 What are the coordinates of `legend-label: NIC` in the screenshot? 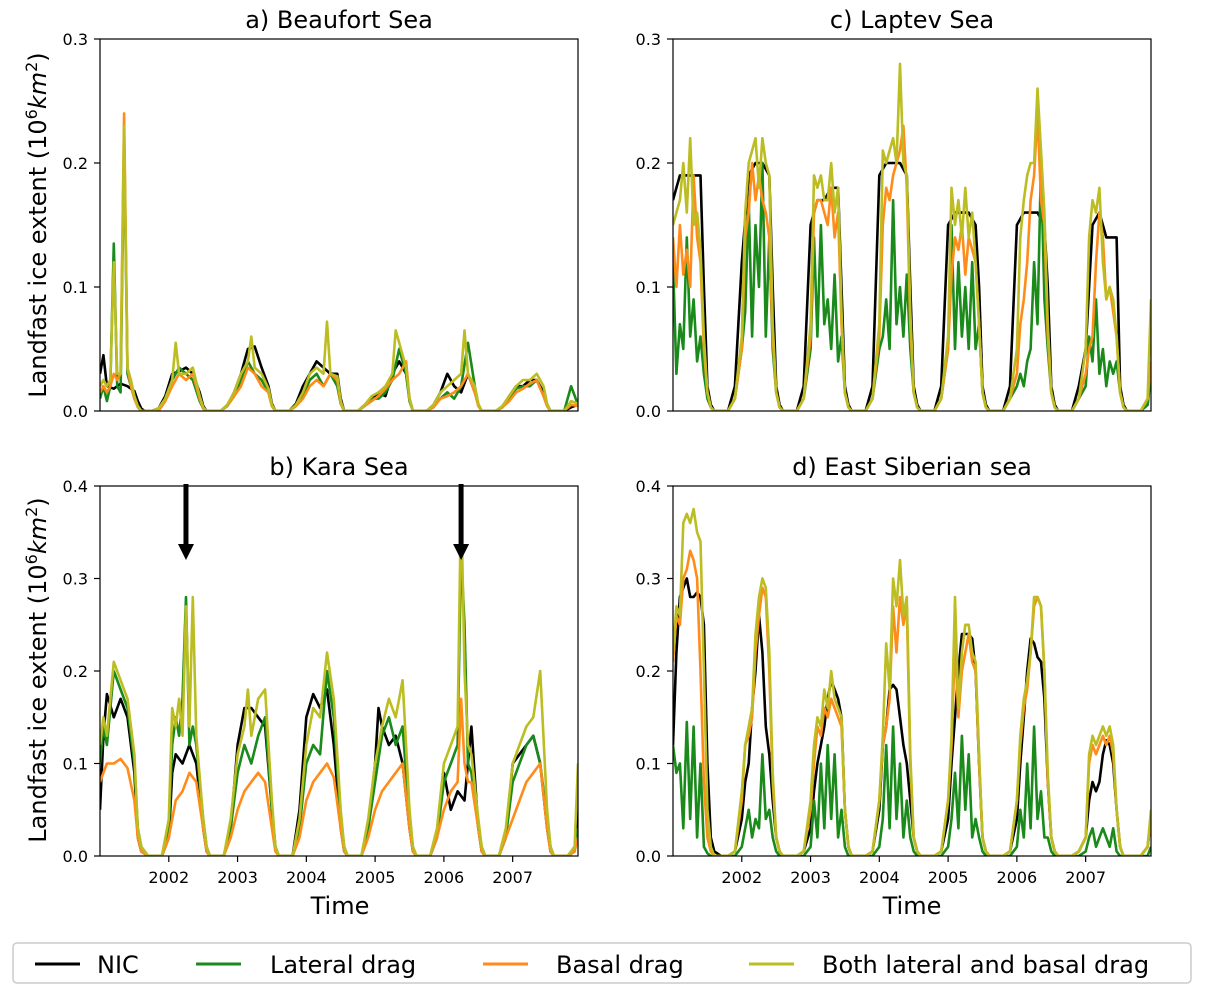 It's located at (118, 965).